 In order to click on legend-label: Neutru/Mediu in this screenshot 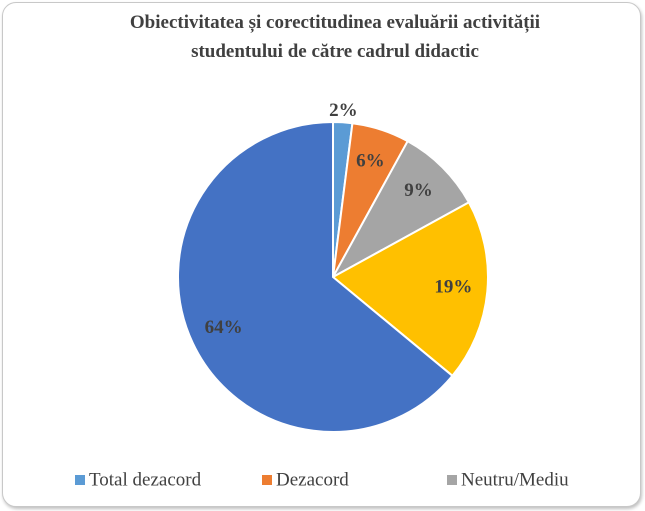, I will do `click(515, 479)`.